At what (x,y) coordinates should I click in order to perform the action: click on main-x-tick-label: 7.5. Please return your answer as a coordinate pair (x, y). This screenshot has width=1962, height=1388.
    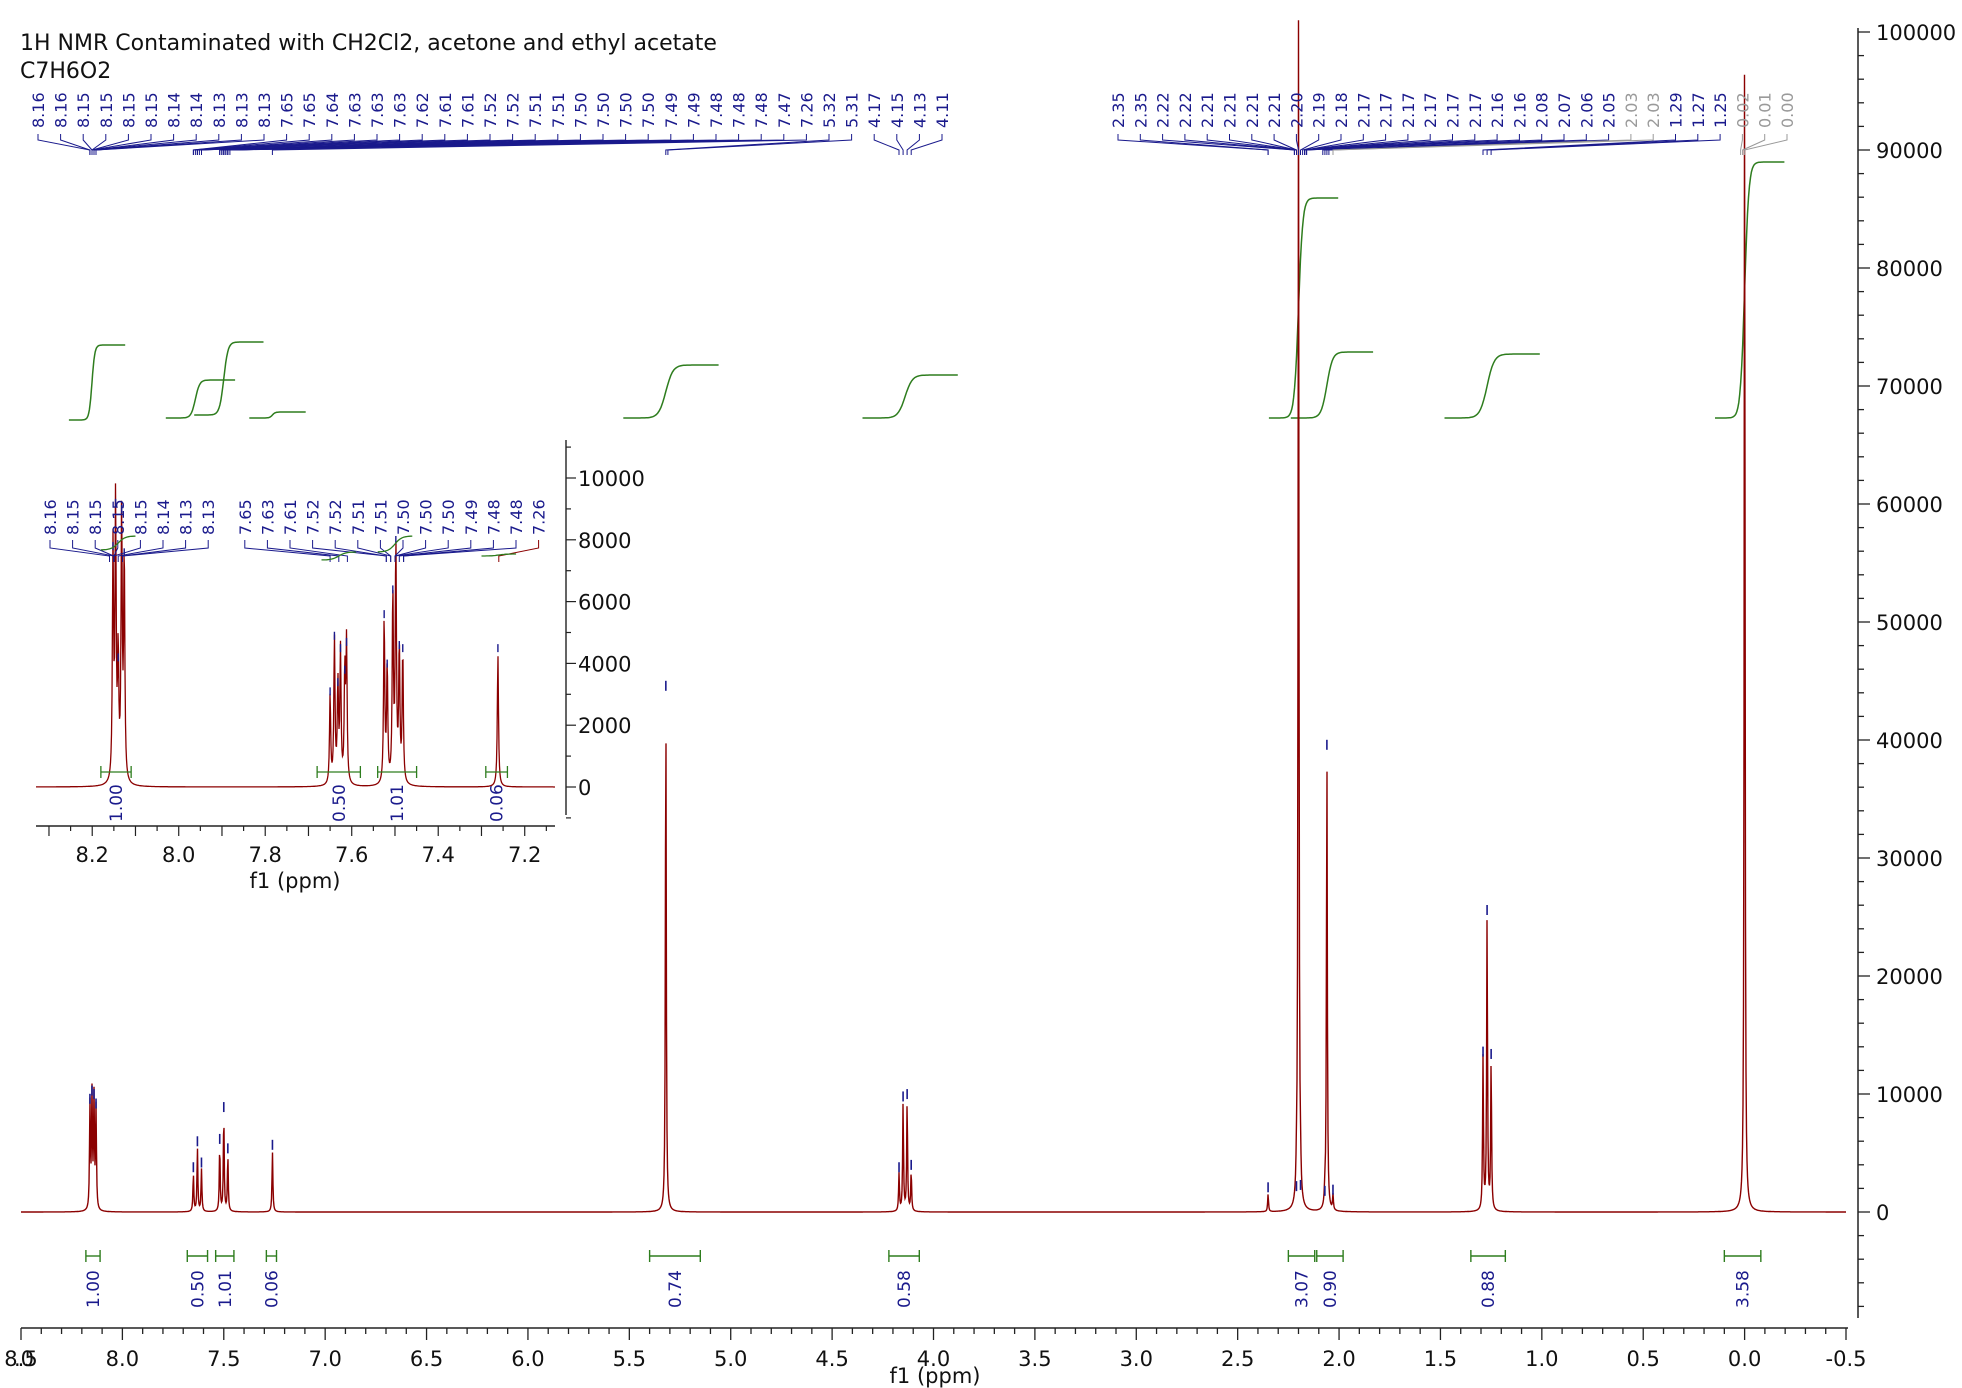
    Looking at the image, I should click on (223, 1359).